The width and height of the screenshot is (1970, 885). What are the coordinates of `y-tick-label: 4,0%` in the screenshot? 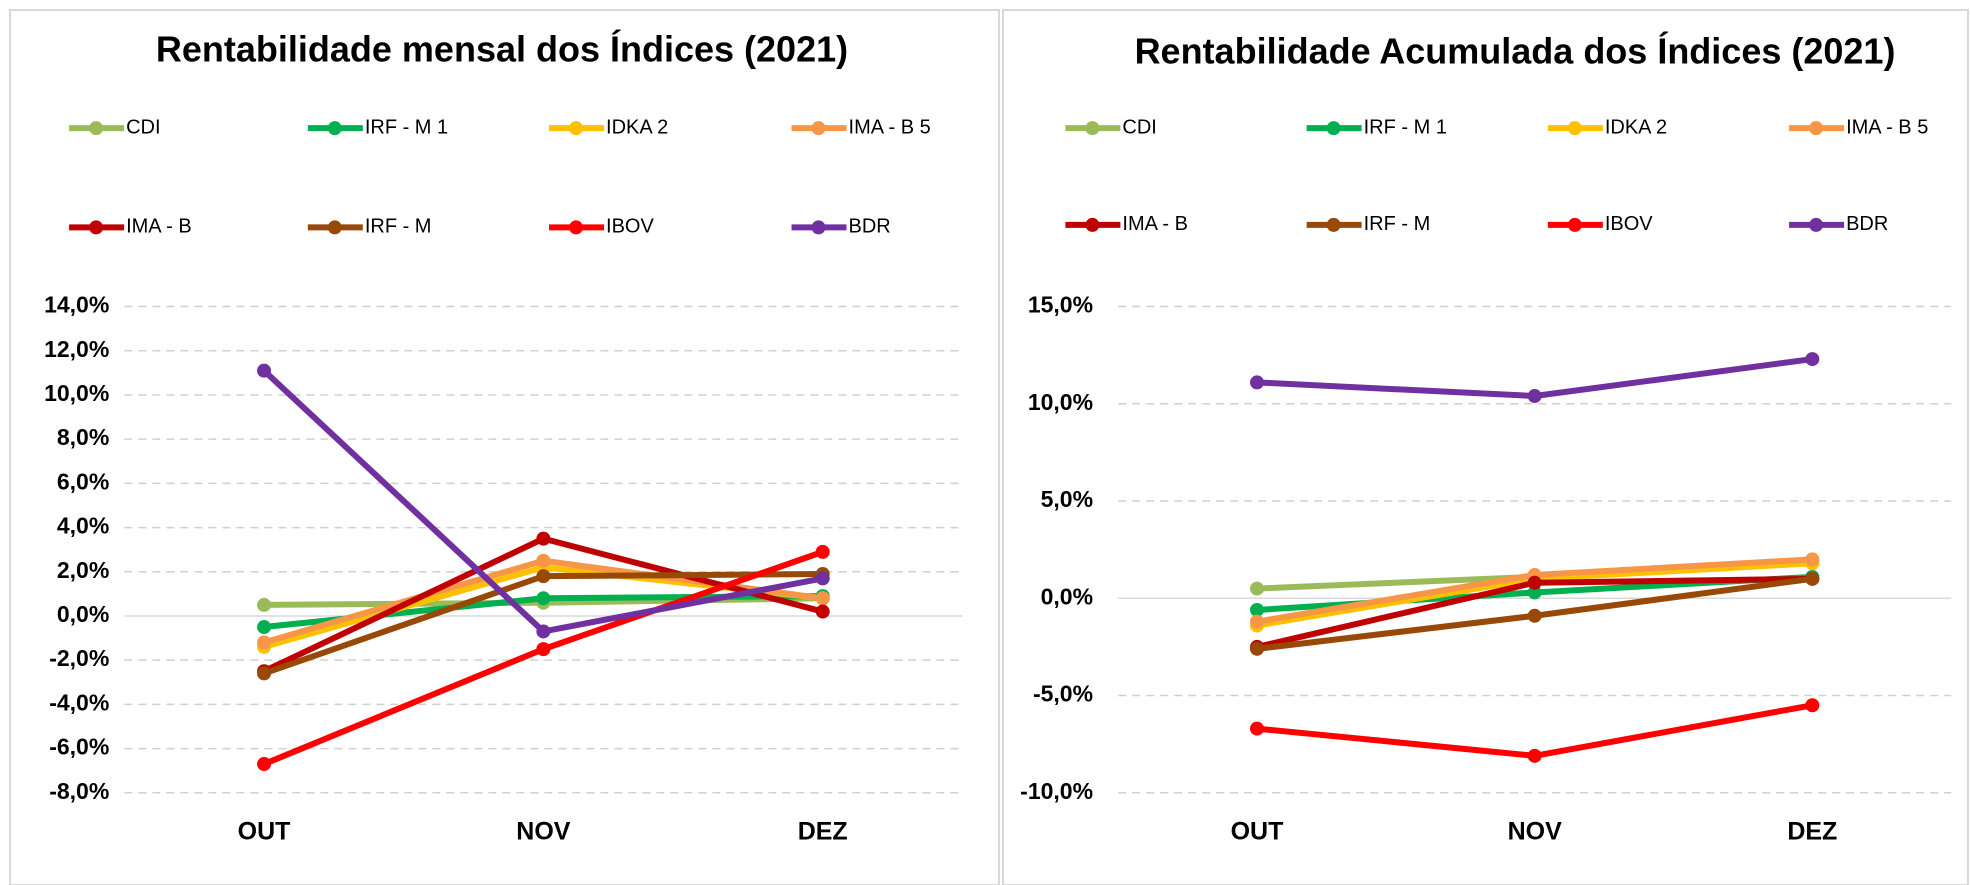 It's located at (83, 526).